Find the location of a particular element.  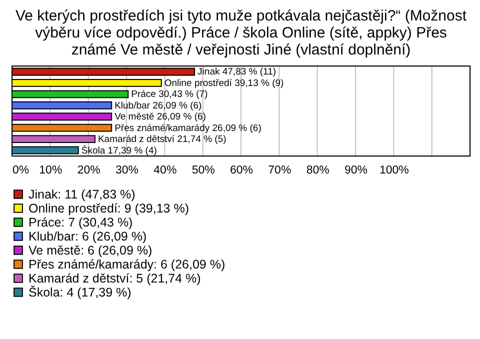

x-tick-label: 60% is located at coordinates (242, 170).